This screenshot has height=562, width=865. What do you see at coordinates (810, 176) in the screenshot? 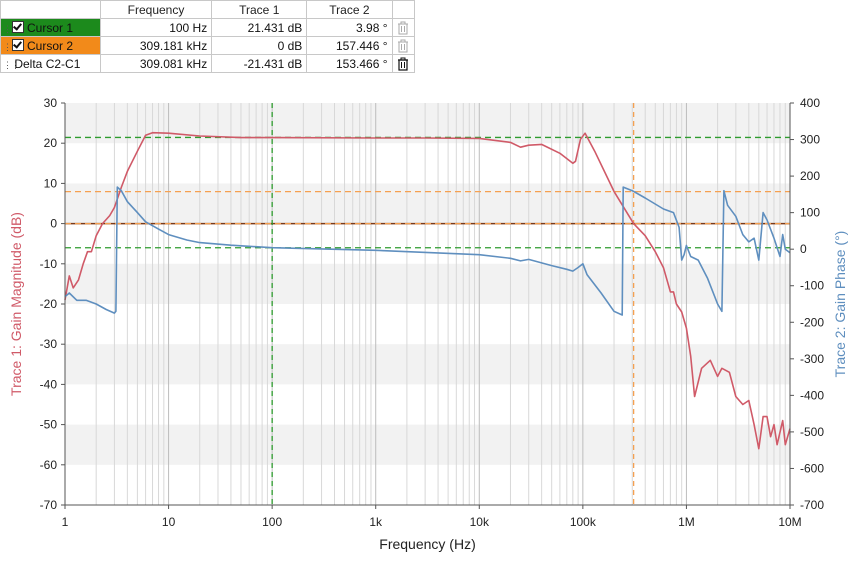
I see `y-right-tick-label: 200` at bounding box center [810, 176].